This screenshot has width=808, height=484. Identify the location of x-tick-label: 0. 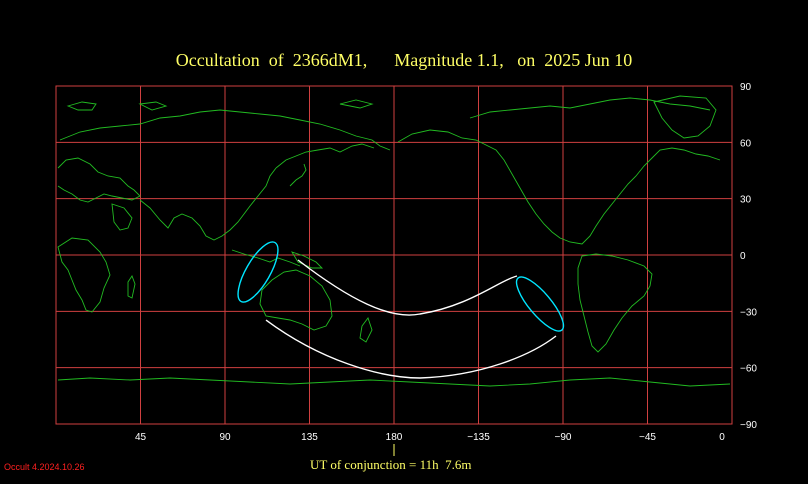
(722, 437).